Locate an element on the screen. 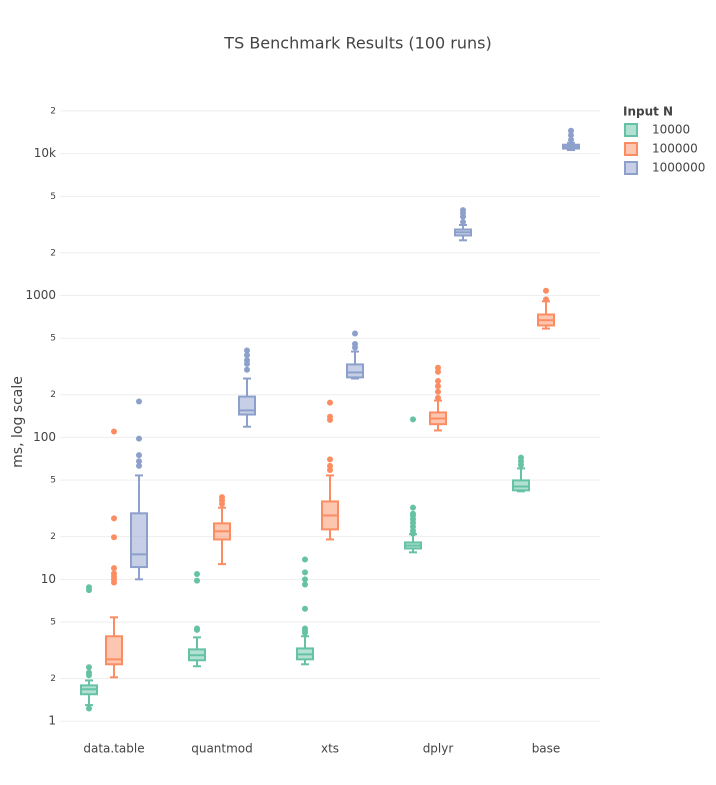 This screenshot has height=785, width=716. legend-label: 1000000 is located at coordinates (678, 168).